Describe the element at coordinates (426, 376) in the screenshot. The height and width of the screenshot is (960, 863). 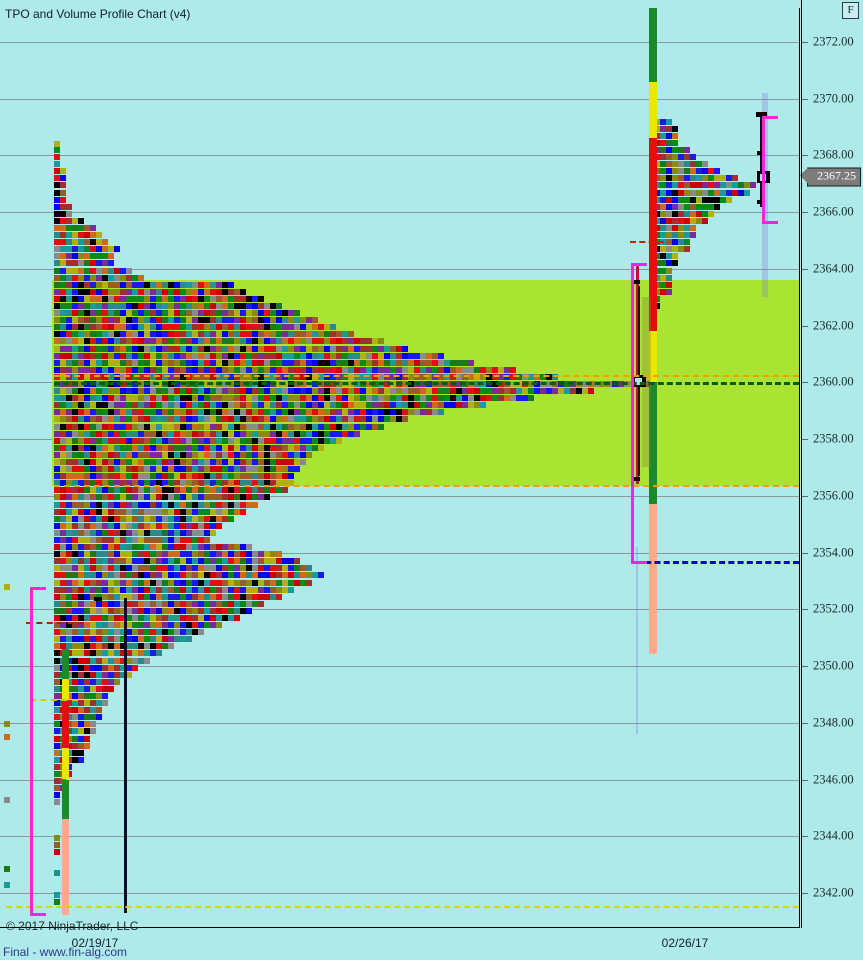
I see `value-area-high-line` at that location.